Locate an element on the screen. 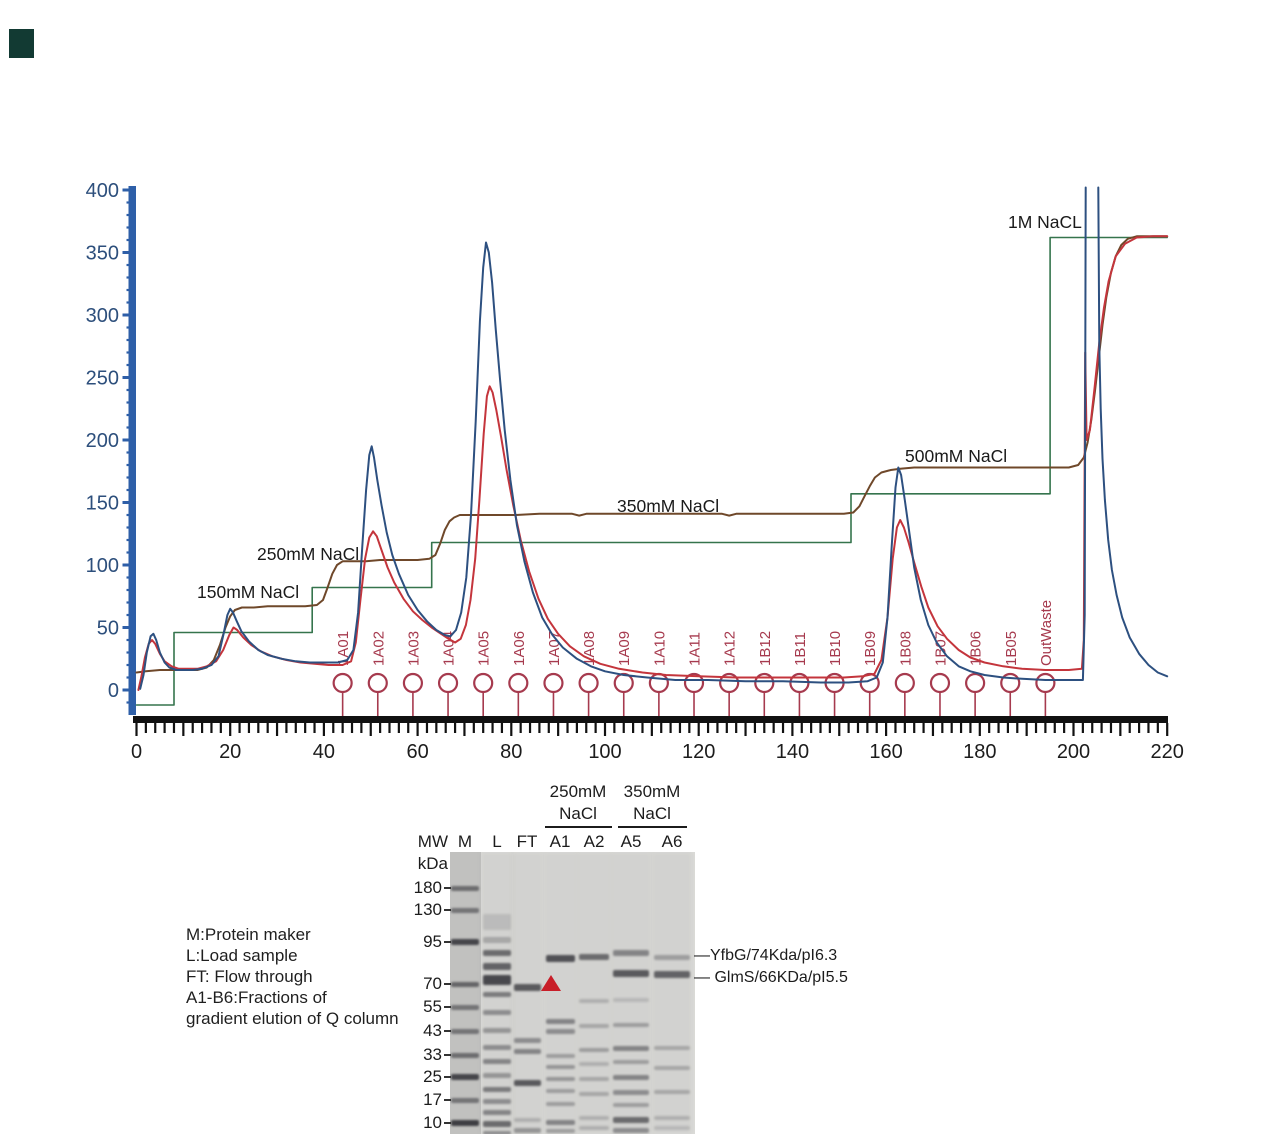 This screenshot has width=1267, height=1144. gel-lane-label-A2: A2 is located at coordinates (594, 841).